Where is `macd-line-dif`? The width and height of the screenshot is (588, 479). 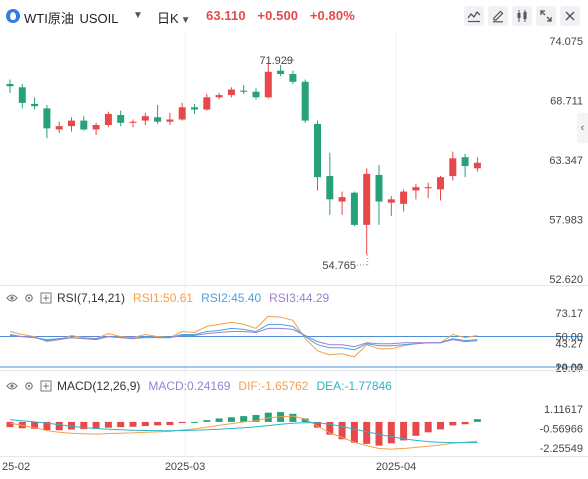
macd-line-dif is located at coordinates (243, 432).